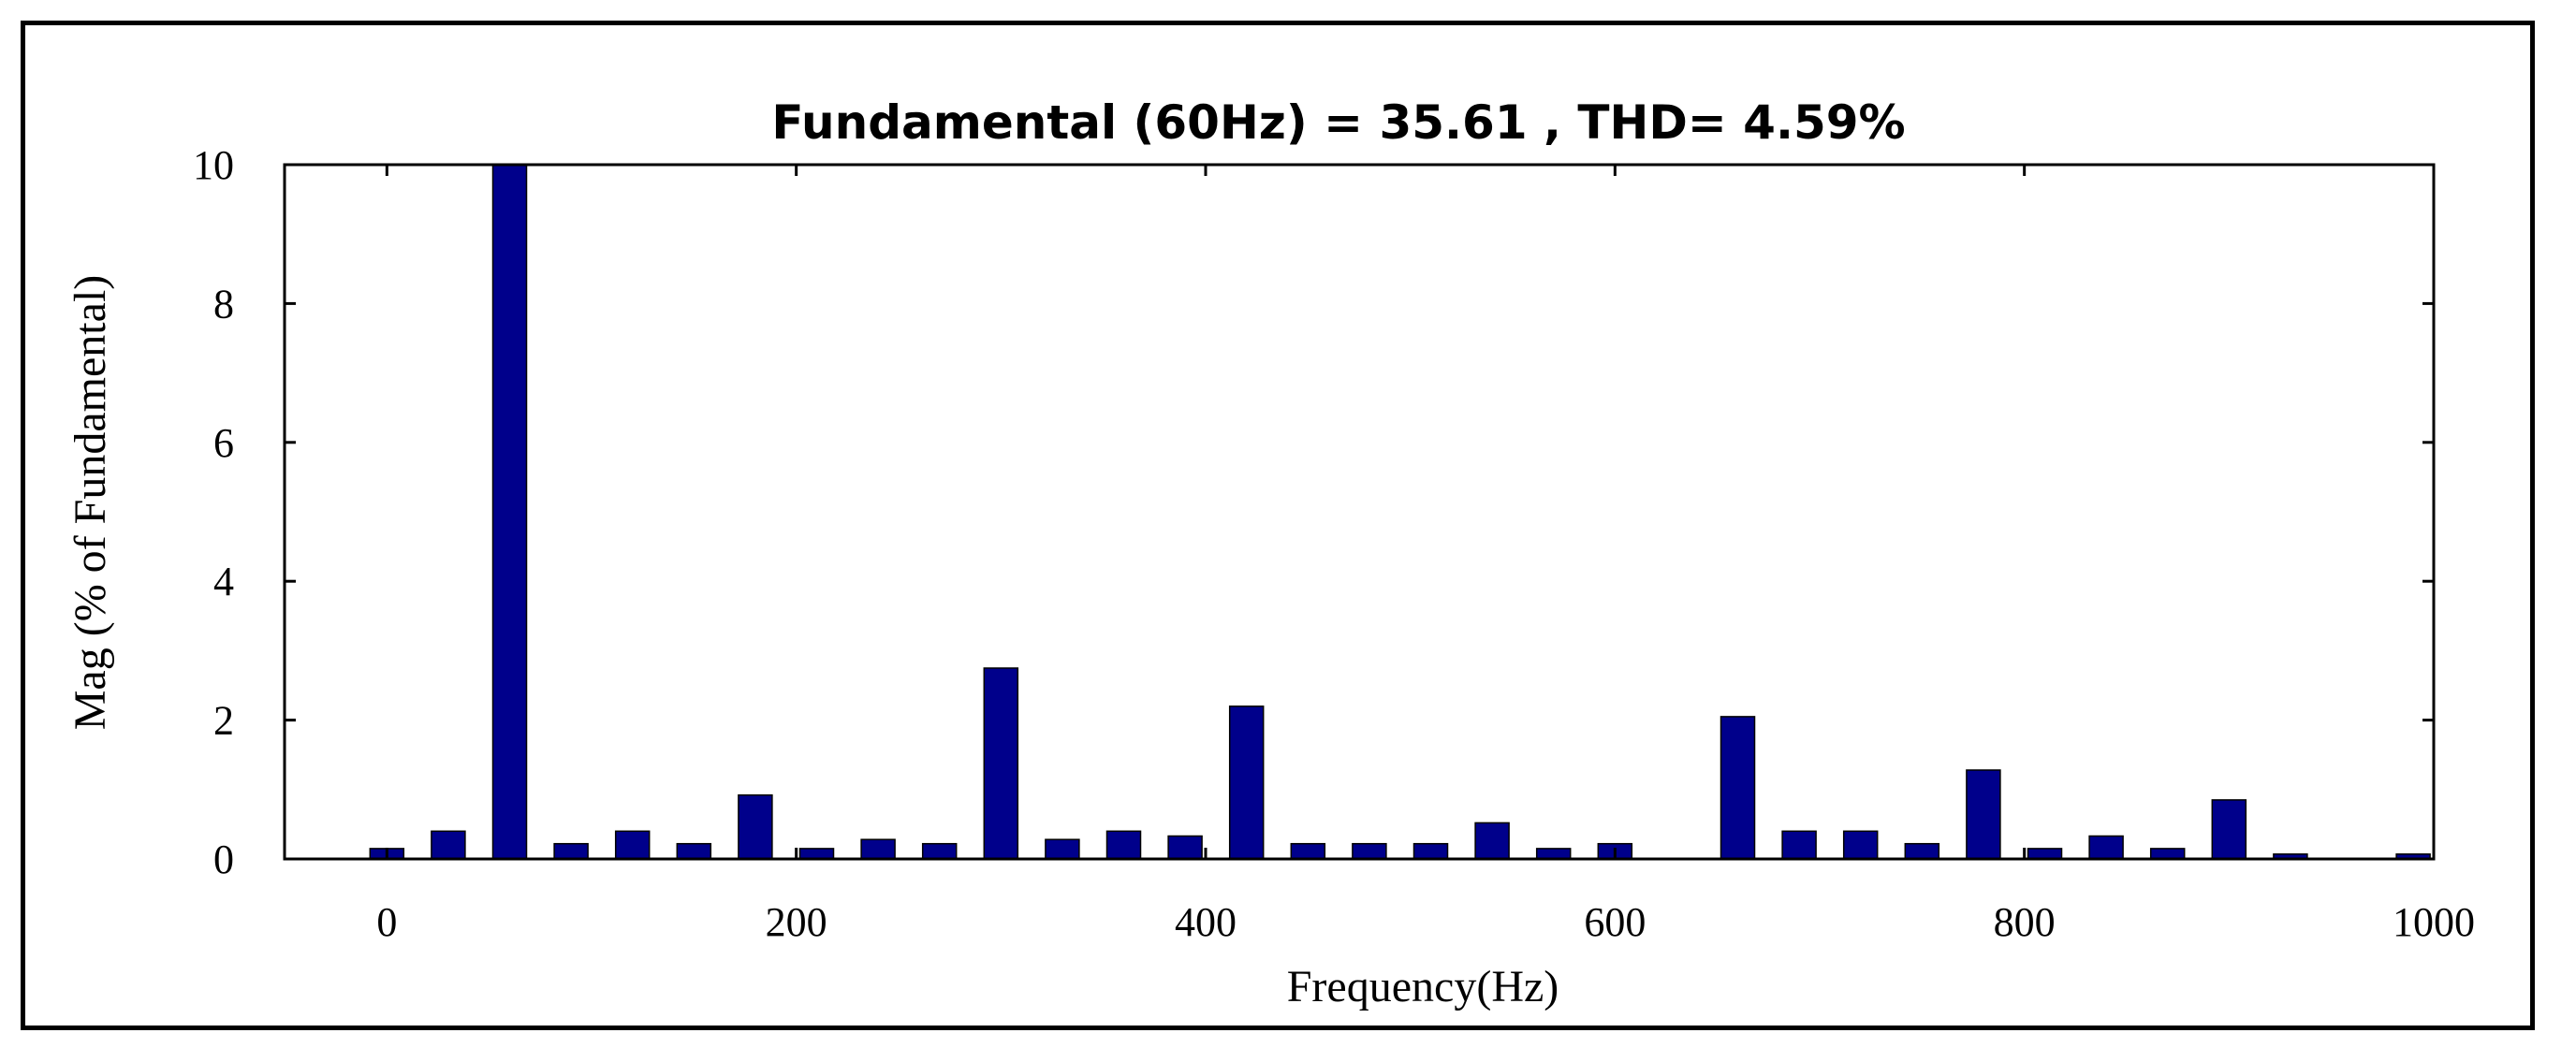 The image size is (2576, 1062). I want to click on bar-210hz, so click(816, 854).